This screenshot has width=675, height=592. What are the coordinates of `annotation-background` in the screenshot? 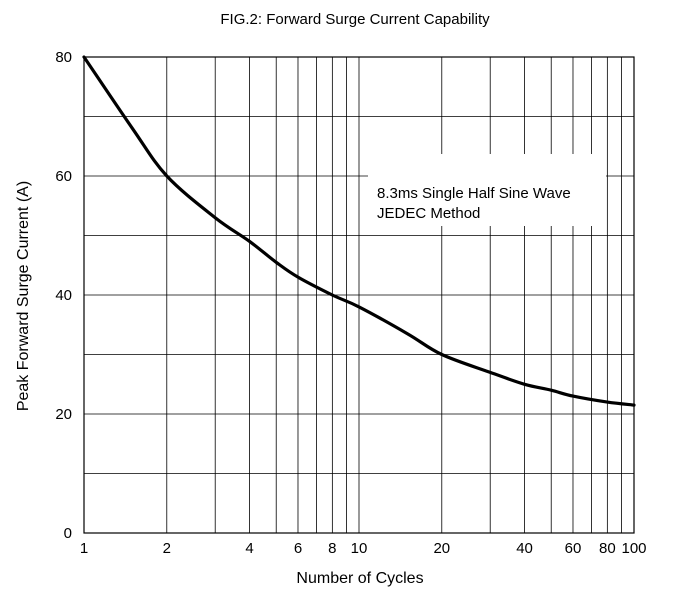 It's located at (487, 190).